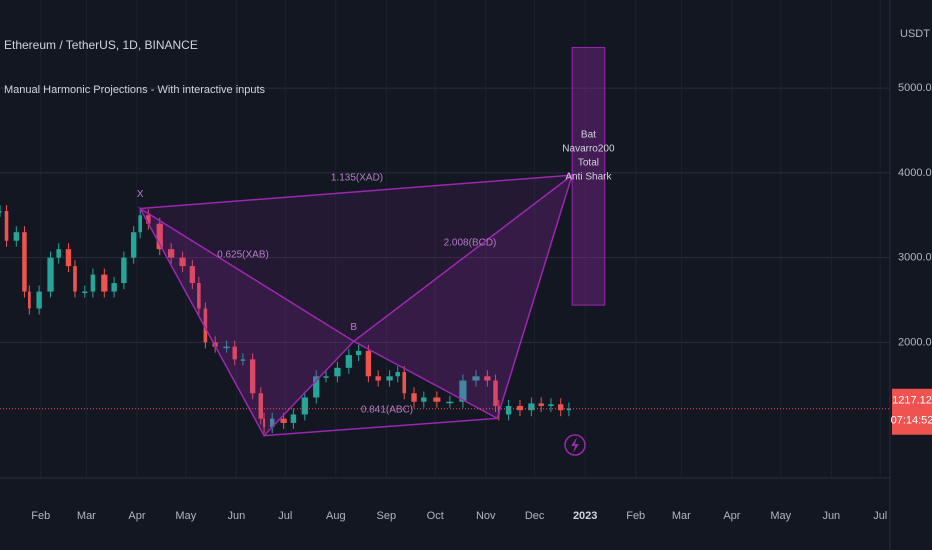 The width and height of the screenshot is (932, 550). What do you see at coordinates (911, 421) in the screenshot?
I see `countdown-label: 07:14:52` at bounding box center [911, 421].